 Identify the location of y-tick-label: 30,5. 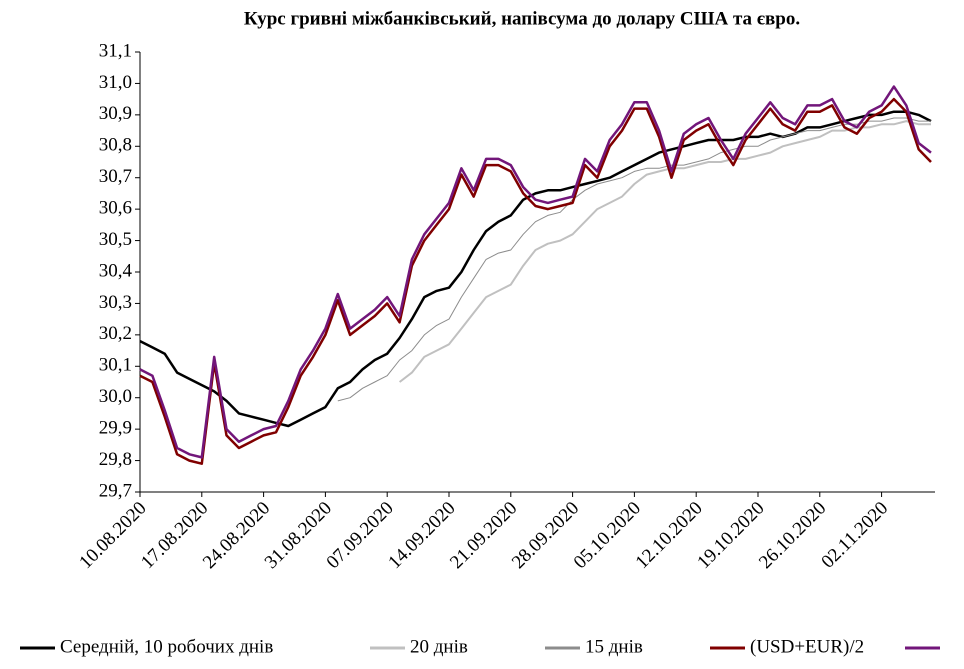
(115, 239).